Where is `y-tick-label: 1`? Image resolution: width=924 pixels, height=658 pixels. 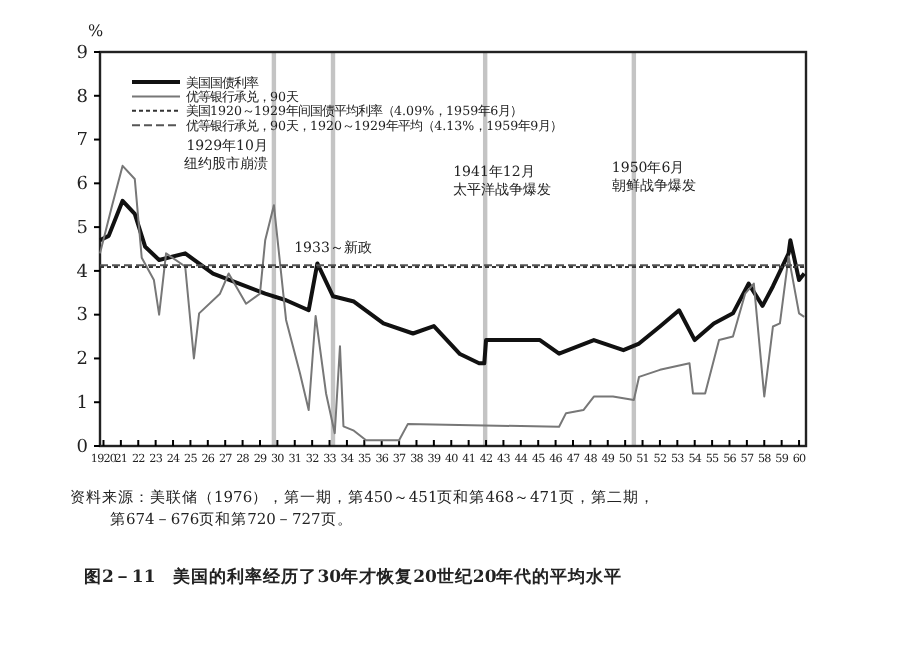 y-tick-label: 1 is located at coordinates (82, 403).